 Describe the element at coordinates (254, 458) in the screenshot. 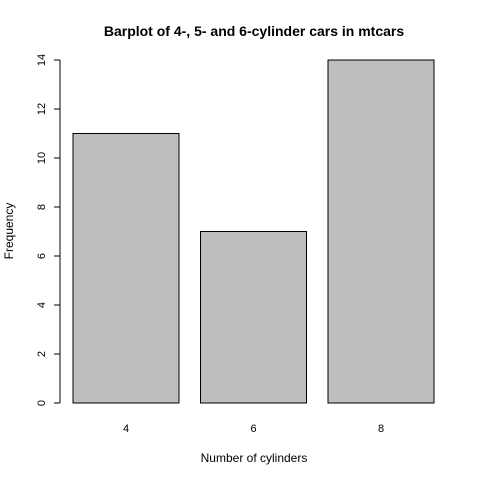

I see `x-axis-label: Number of cylinders` at that location.